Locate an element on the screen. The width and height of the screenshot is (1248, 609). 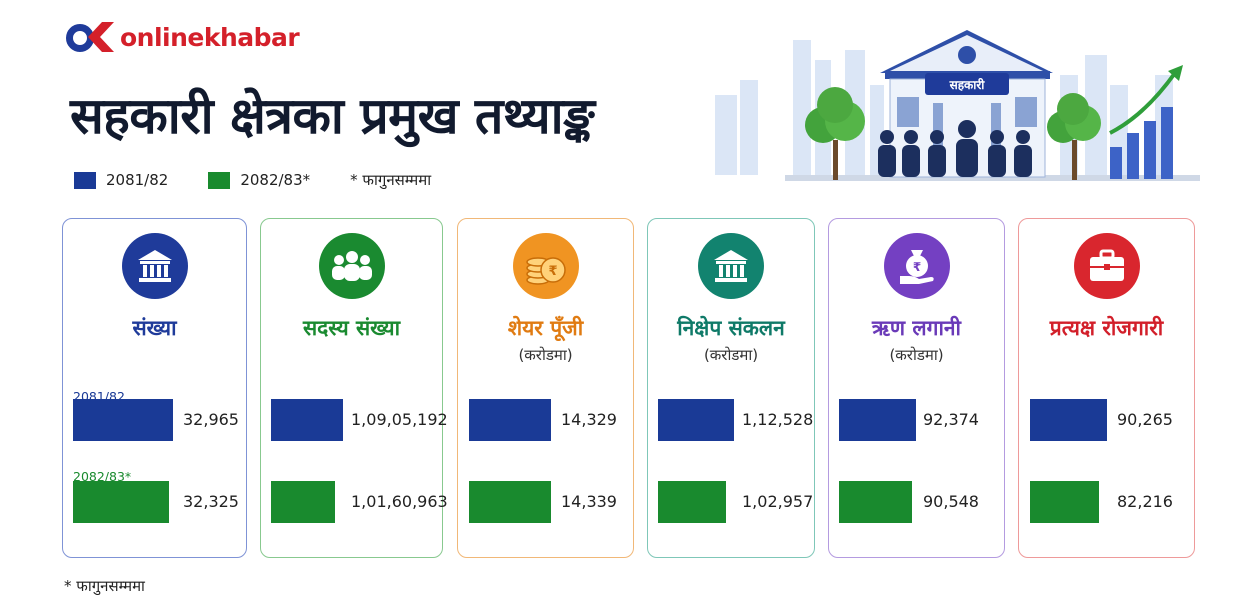
bar-value-label: 1,02,957 is located at coordinates (778, 501).